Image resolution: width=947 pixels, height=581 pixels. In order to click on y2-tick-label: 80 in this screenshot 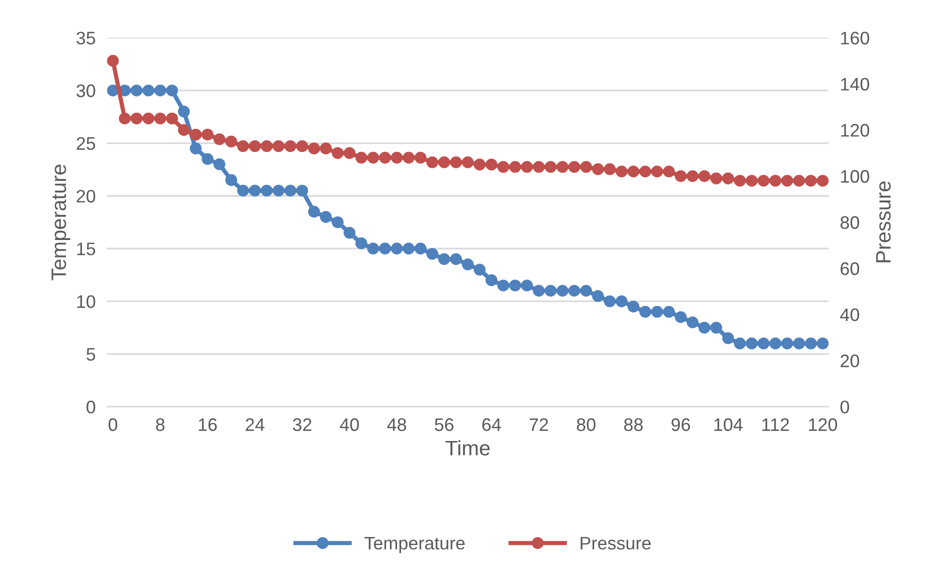, I will do `click(850, 222)`.